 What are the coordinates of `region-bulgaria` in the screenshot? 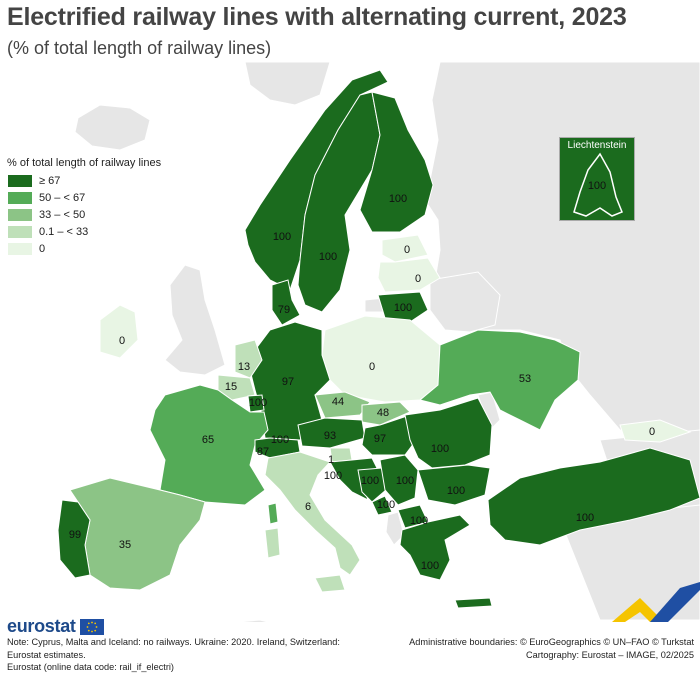 It's located at (454, 485).